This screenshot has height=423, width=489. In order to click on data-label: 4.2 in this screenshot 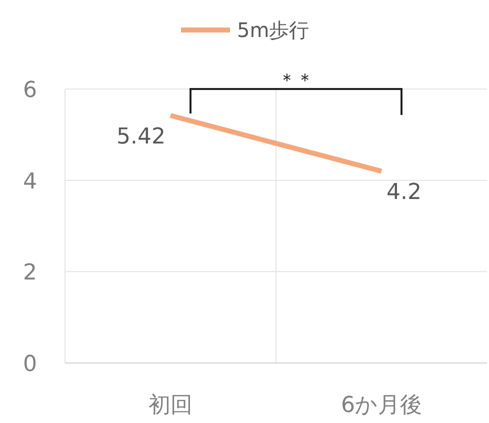, I will do `click(404, 193)`.